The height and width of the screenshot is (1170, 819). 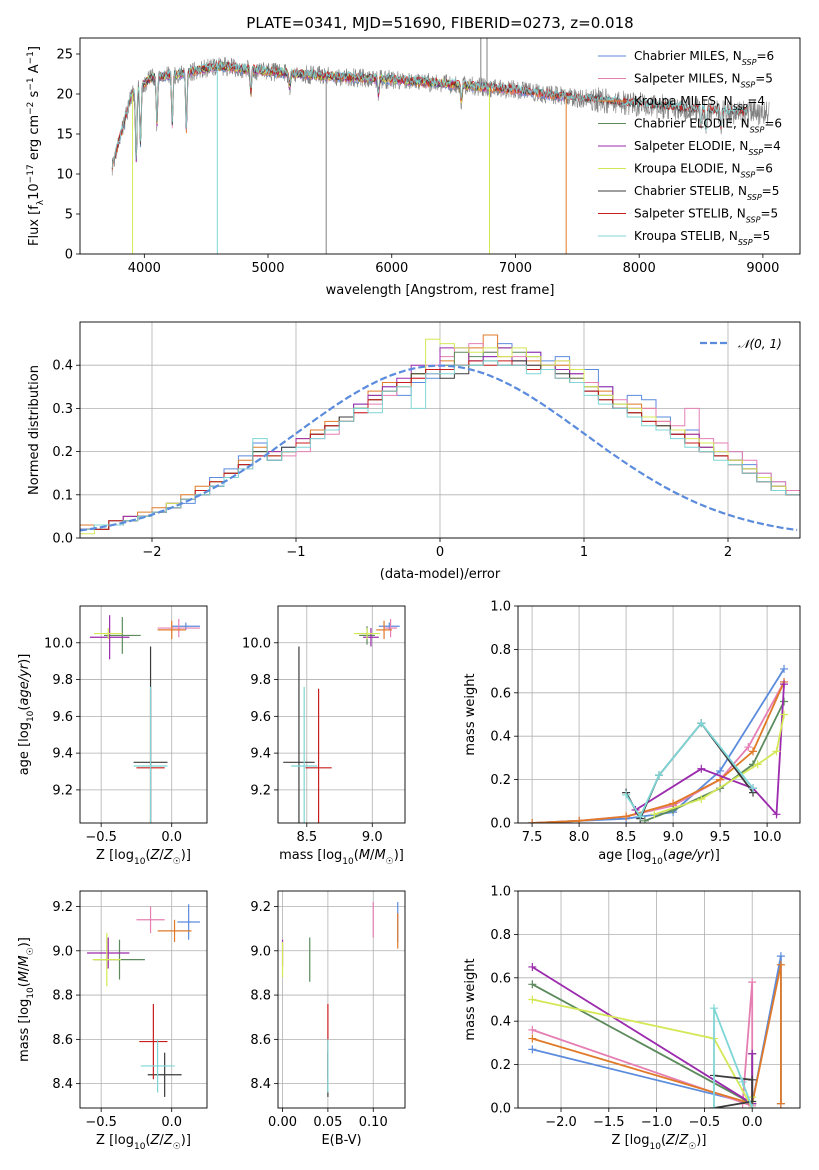 What do you see at coordinates (69, 215) in the screenshot?
I see `y-tick-label: 5` at bounding box center [69, 215].